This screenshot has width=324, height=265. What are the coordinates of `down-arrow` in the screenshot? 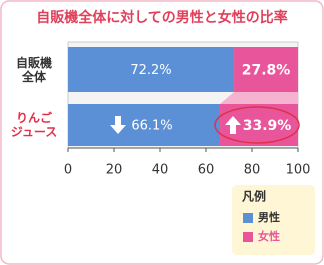 It's located at (118, 125).